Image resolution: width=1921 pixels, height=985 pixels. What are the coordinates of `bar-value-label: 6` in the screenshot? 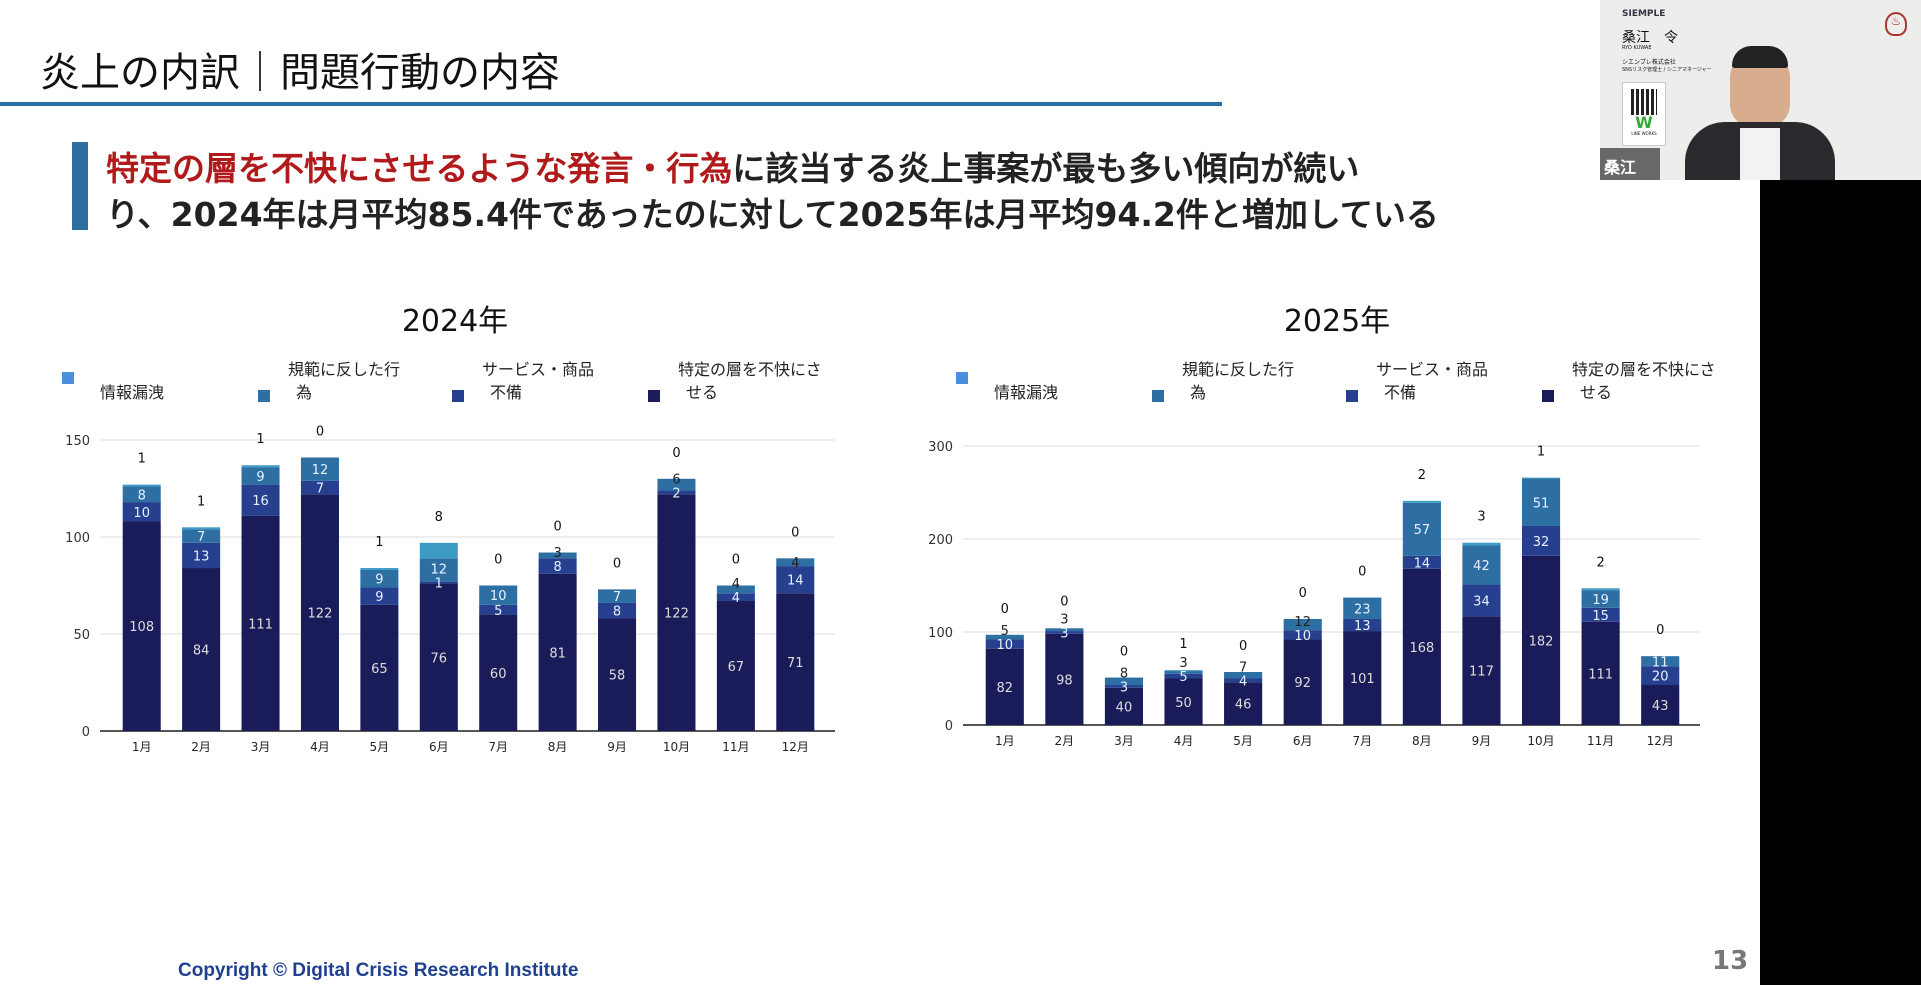 It's located at (676, 479).